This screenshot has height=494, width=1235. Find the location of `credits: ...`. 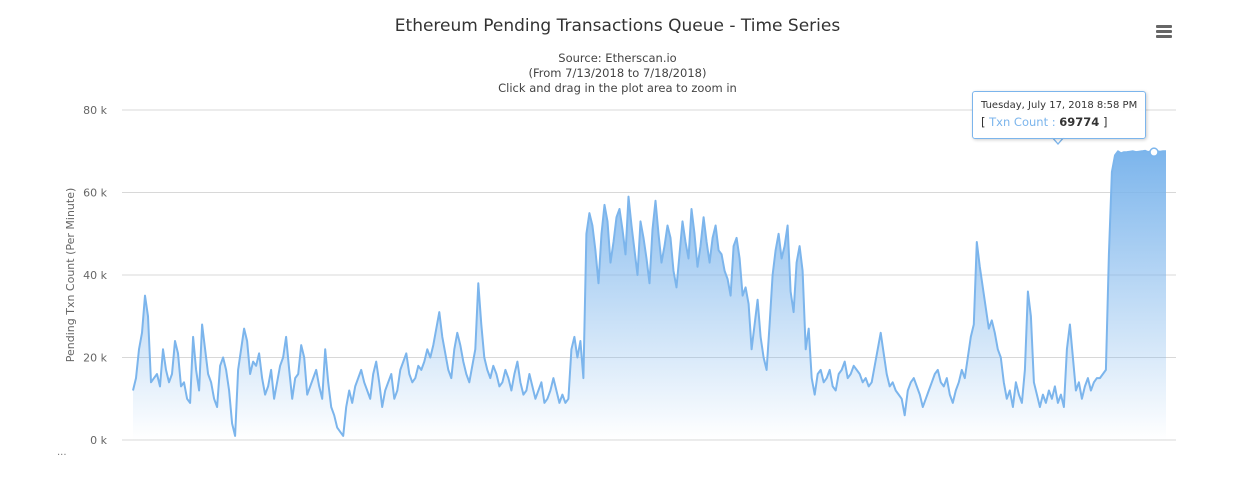

credits: ... is located at coordinates (62, 452).